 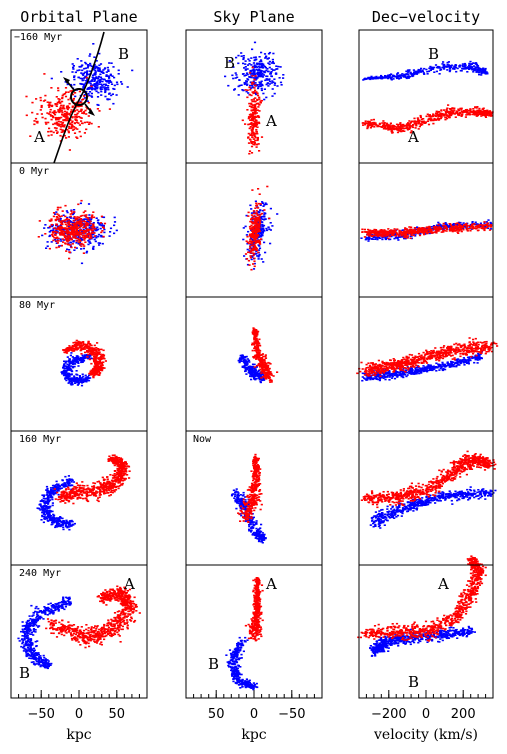 I want to click on galaxy-label-a-orbital-row1: A, so click(x=39, y=137).